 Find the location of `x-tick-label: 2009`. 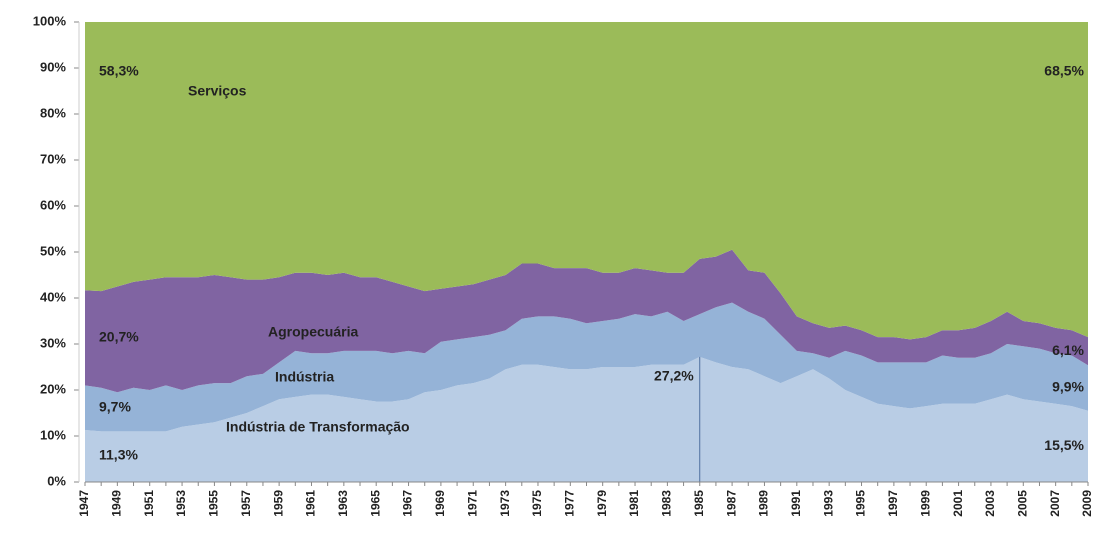

x-tick-label: 2009 is located at coordinates (1087, 503).